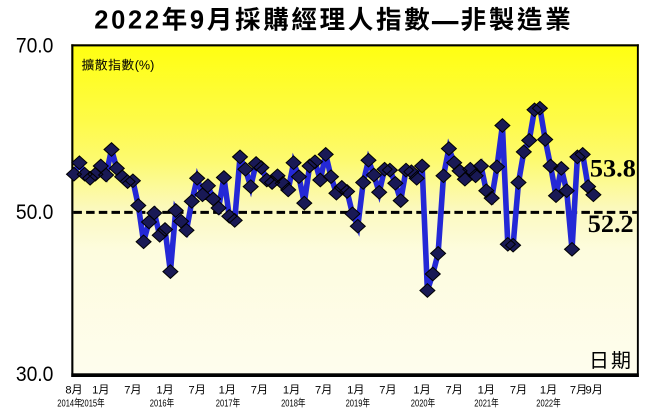 The height and width of the screenshot is (417, 656). I want to click on svg-text: 50.0, so click(35, 212).